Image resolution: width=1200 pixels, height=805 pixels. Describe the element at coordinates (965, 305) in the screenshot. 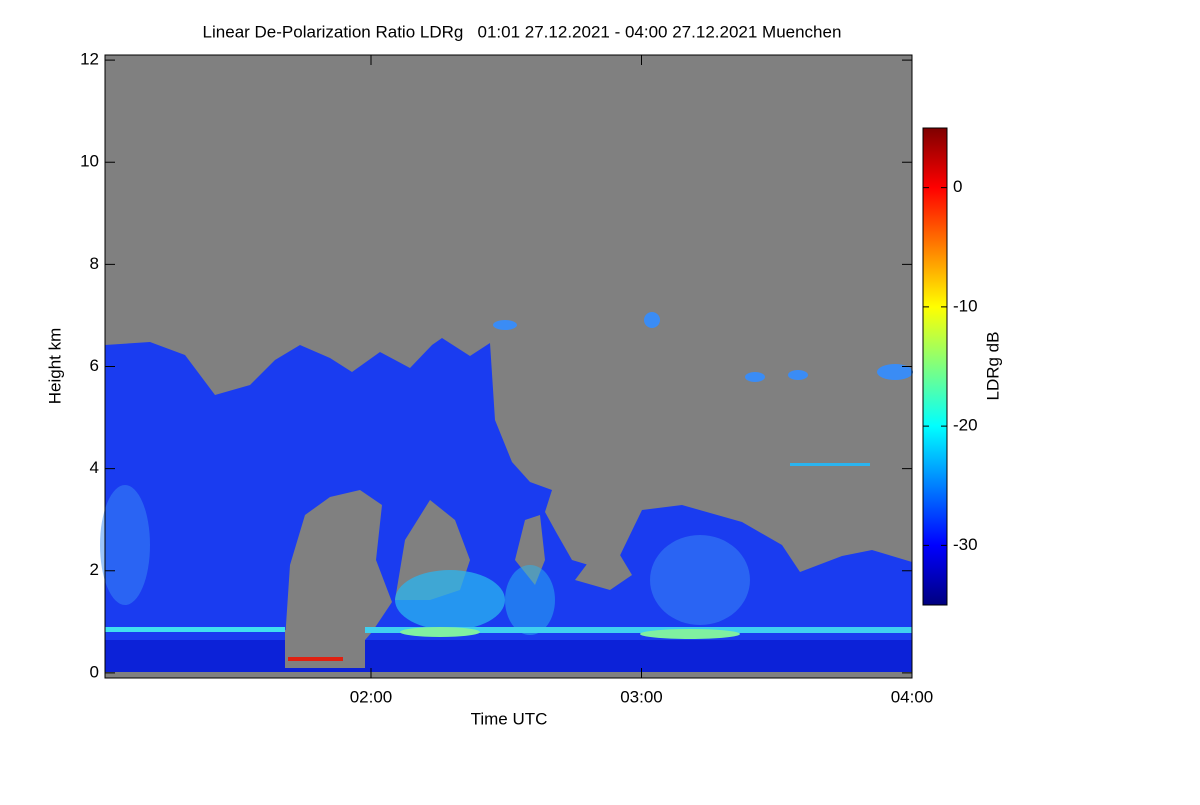

I see `colorbar-tick-label: -10` at that location.